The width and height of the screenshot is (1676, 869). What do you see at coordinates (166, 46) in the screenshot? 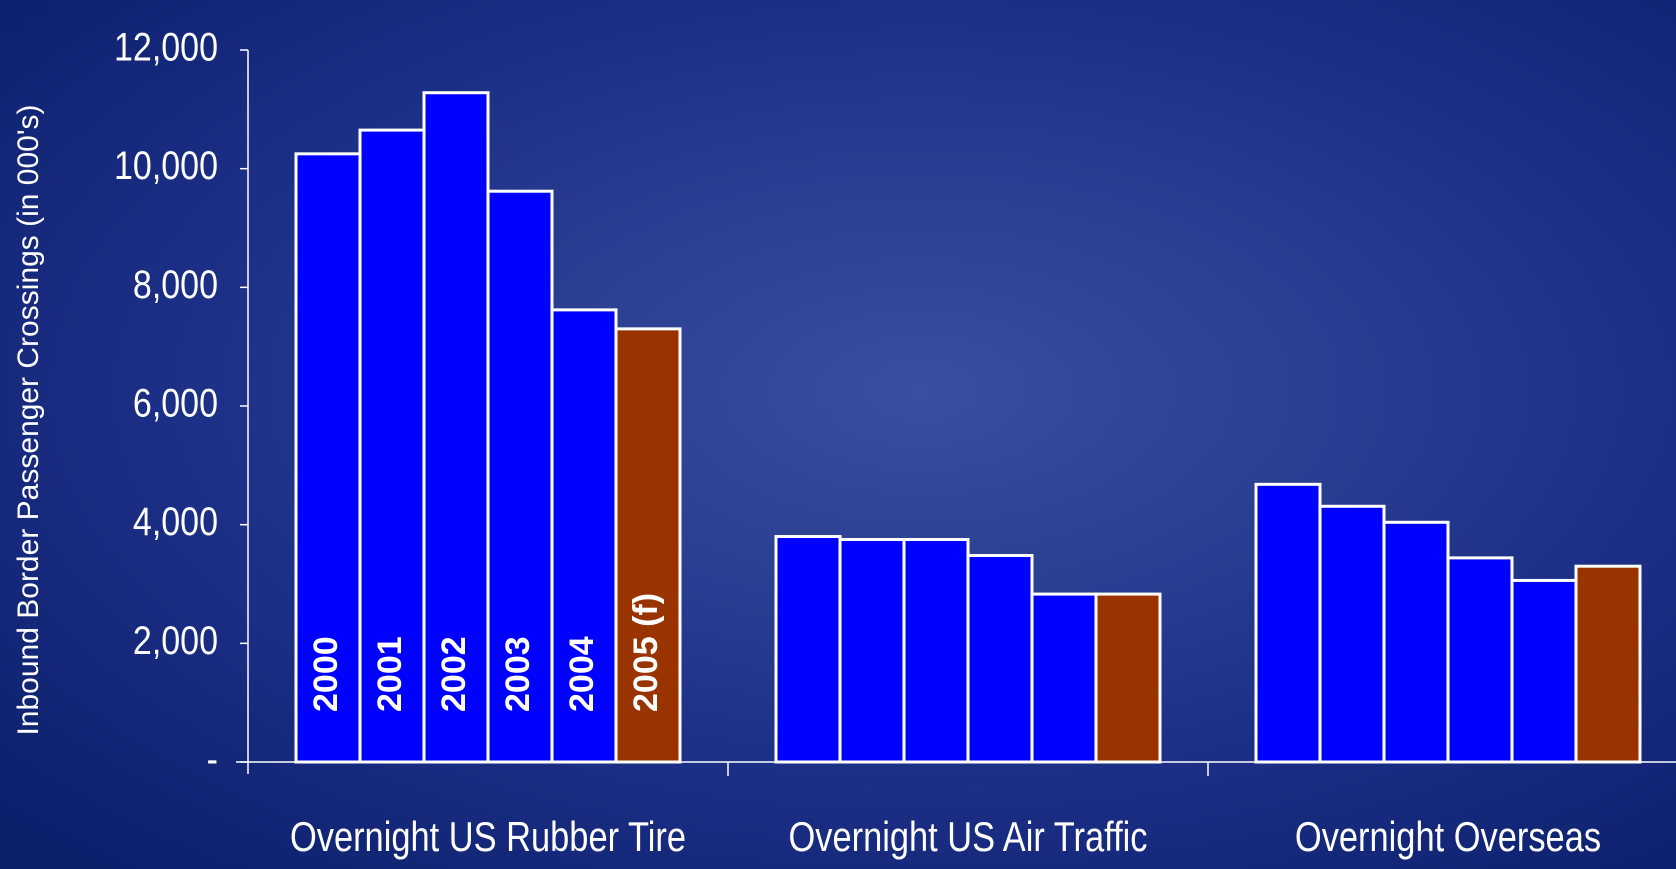
I see `y-tick-label: 12,000` at bounding box center [166, 46].